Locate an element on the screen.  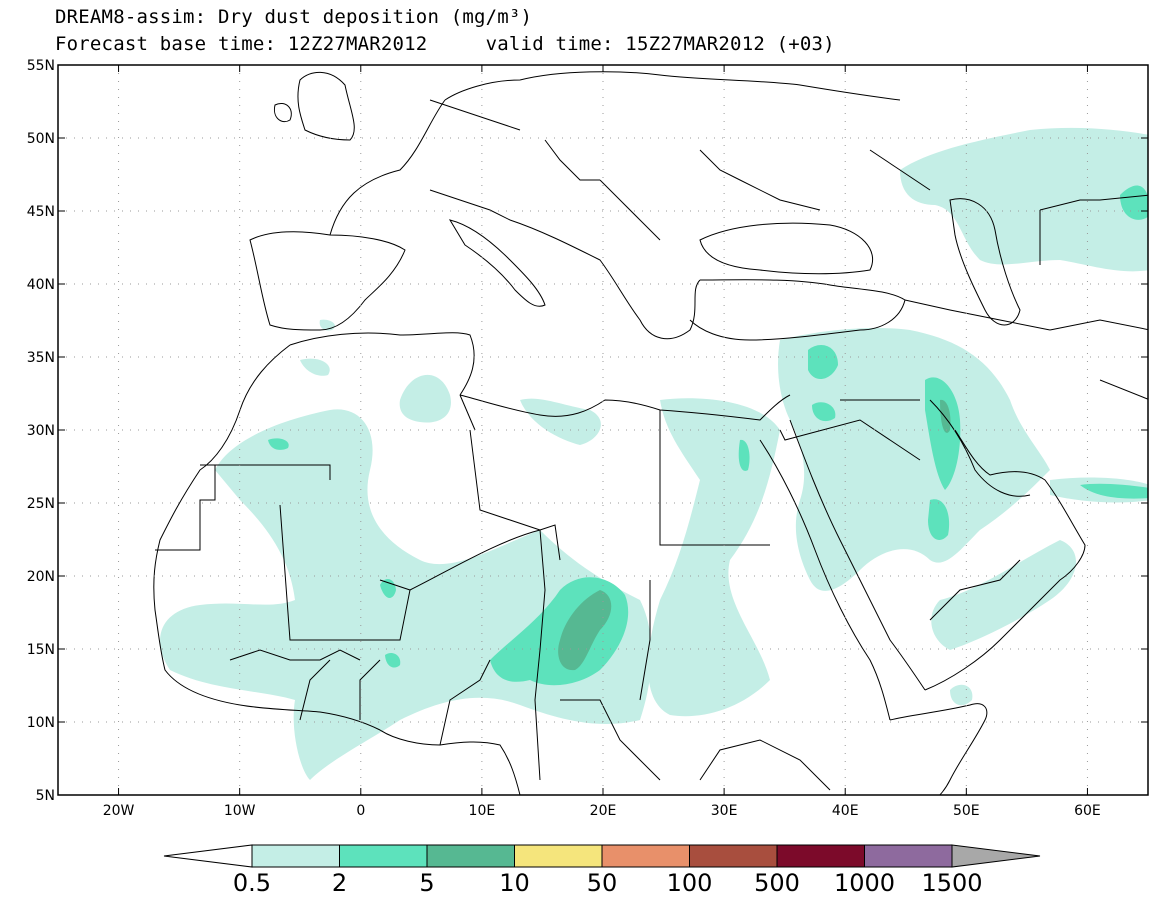
colorbar: 0.5 2 5 10 50 100 500 1000 1500 is located at coordinates (602, 870).